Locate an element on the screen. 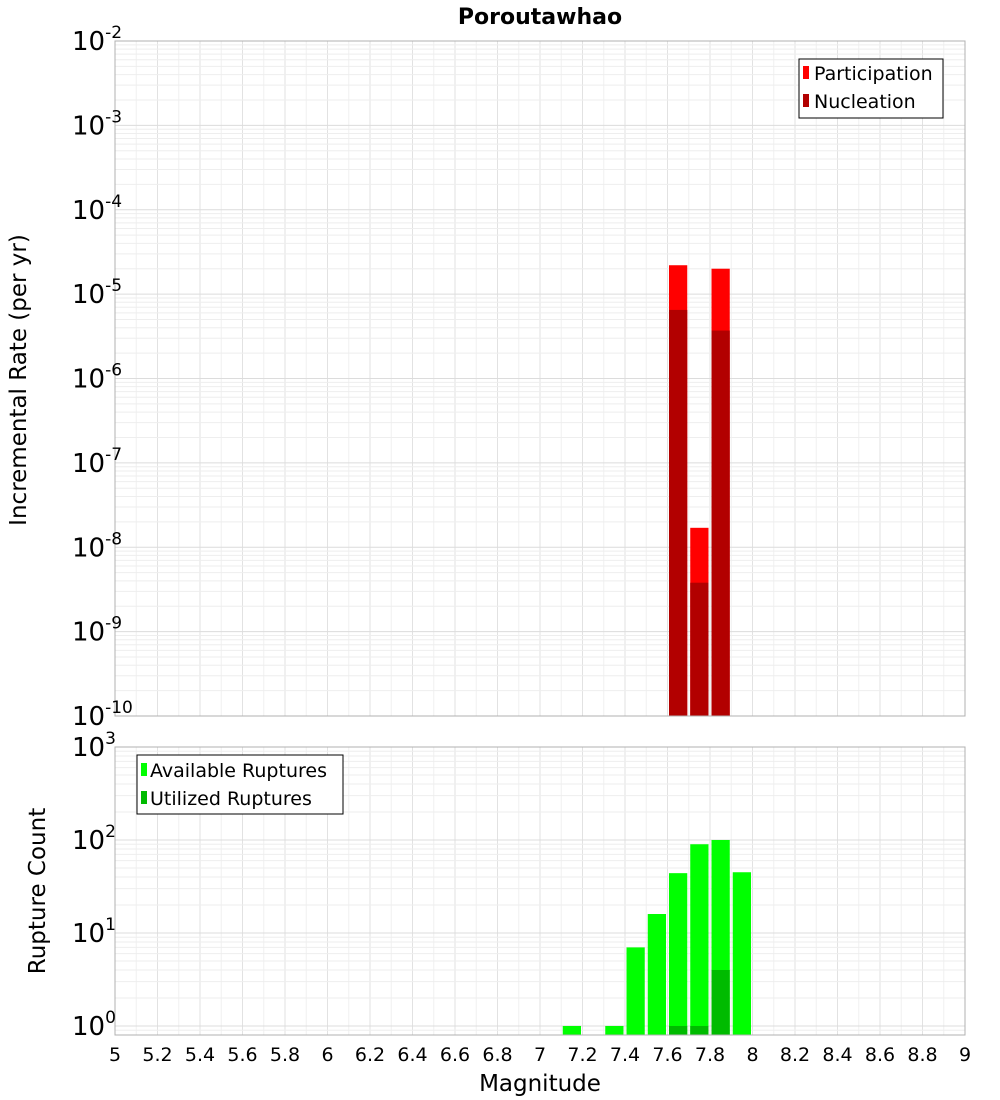  x-tick-label: 7 is located at coordinates (540, 1055).